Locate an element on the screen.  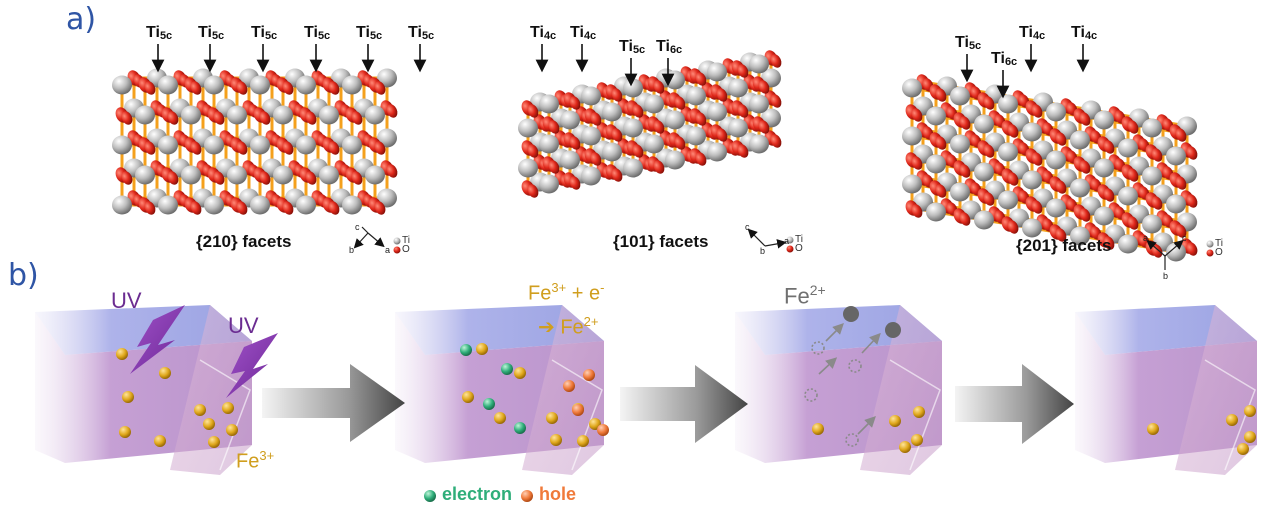
legend-hole-label: hole is located at coordinates (558, 494).